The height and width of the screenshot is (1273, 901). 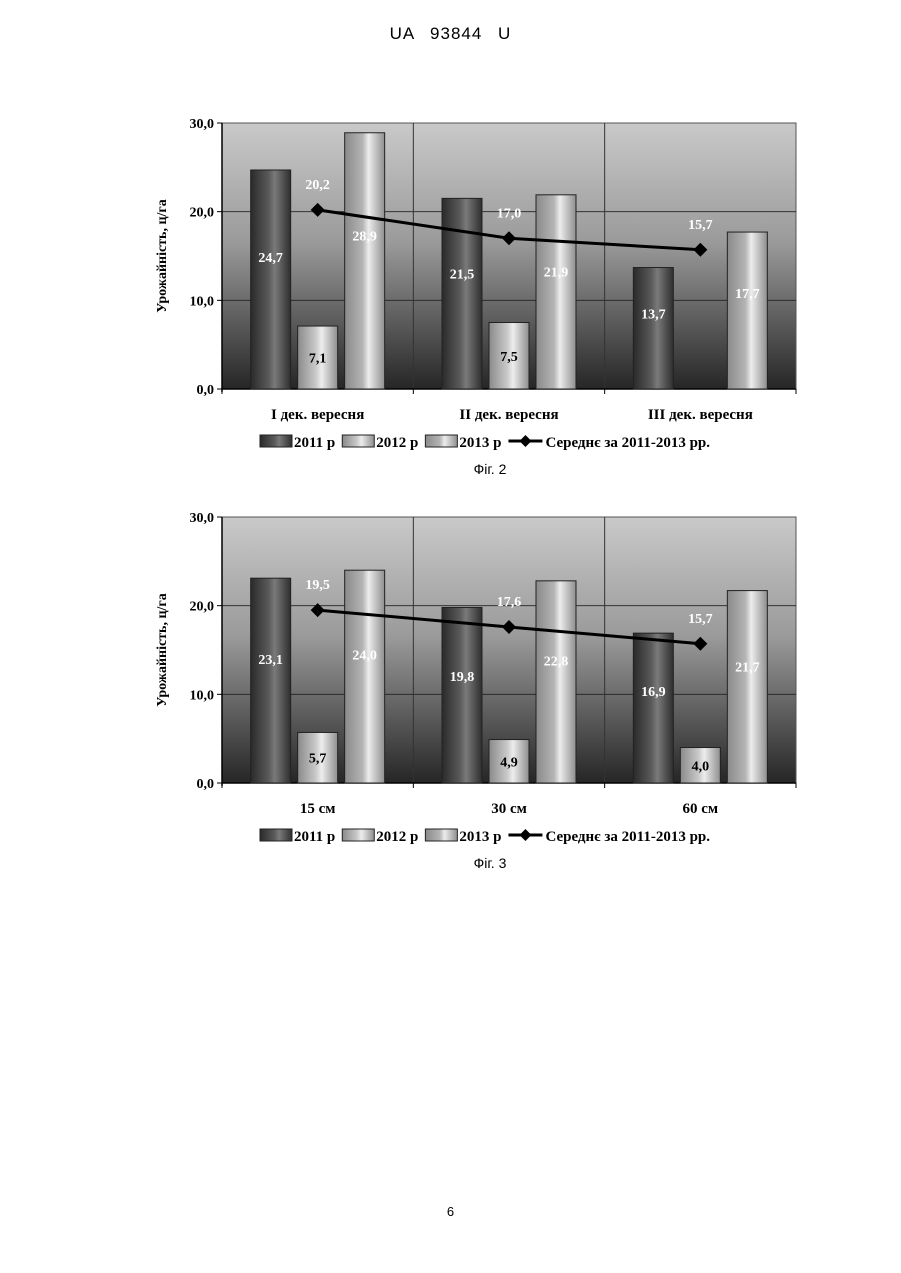 I want to click on x-category-label: 30 см, so click(x=509, y=809).